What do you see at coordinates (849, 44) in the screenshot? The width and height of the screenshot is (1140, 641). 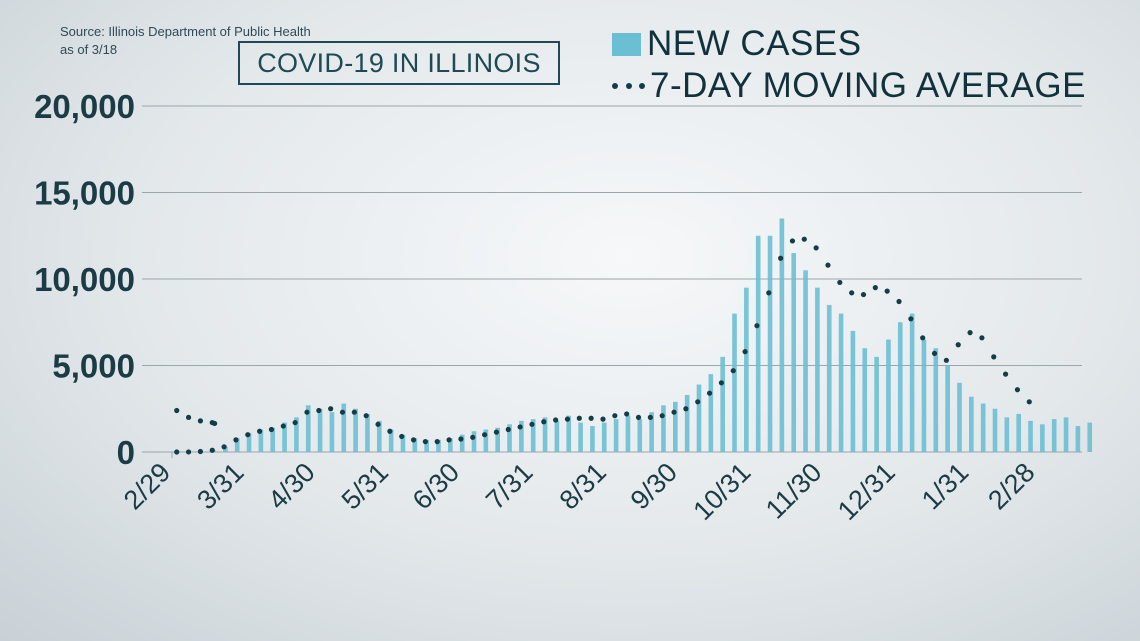 I see `legend-item-new-cases: NEW CASES` at bounding box center [849, 44].